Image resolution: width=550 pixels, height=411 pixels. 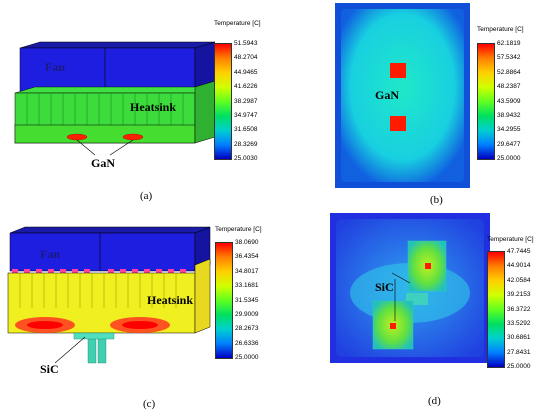 I want to click on colorbar-d, so click(x=496, y=309).